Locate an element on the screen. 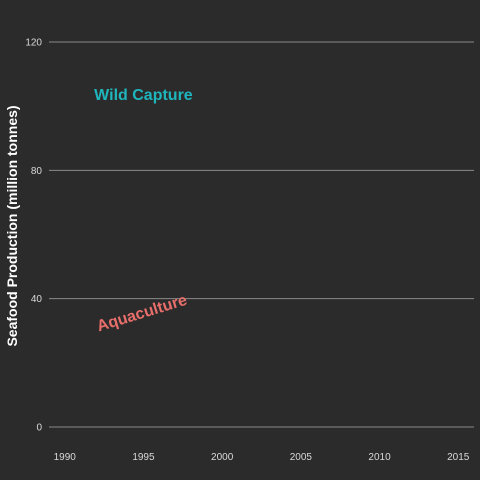  y-axis-label: Seafood Production (million tonnes) is located at coordinates (12, 225).